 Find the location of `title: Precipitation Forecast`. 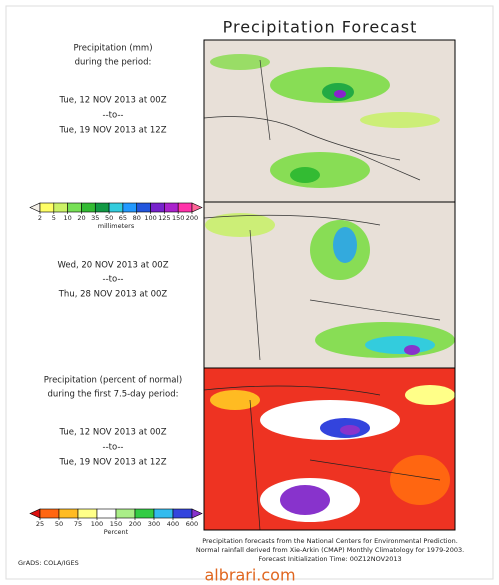

title: Precipitation Forecast is located at coordinates (320, 27).